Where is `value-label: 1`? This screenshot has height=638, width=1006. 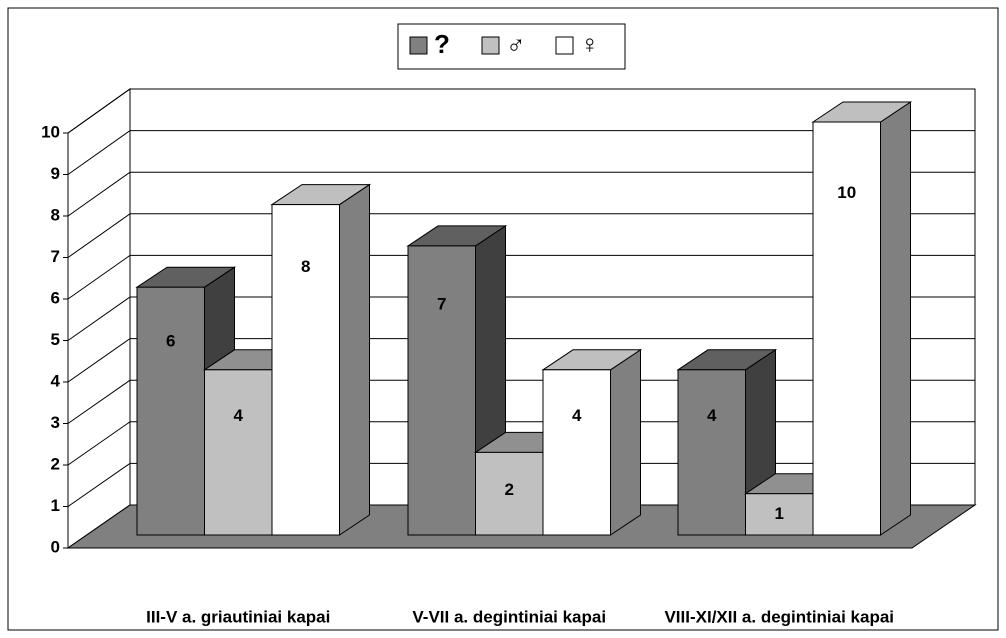 value-label: 1 is located at coordinates (779, 513).